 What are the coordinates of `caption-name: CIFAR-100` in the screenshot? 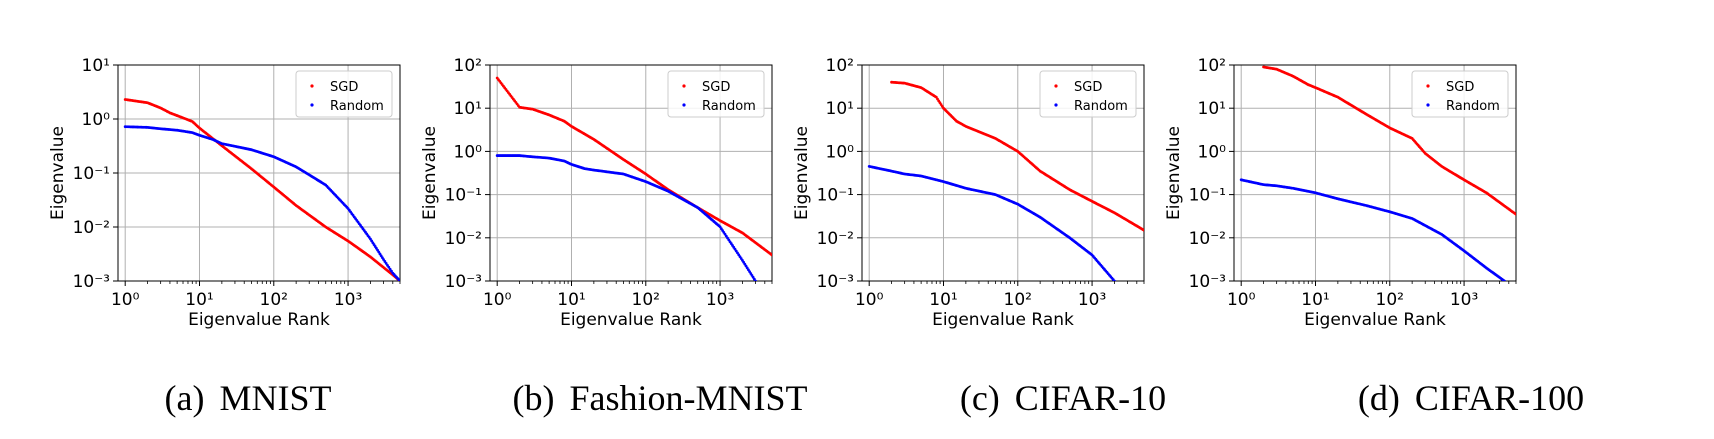 It's located at (1499, 398).